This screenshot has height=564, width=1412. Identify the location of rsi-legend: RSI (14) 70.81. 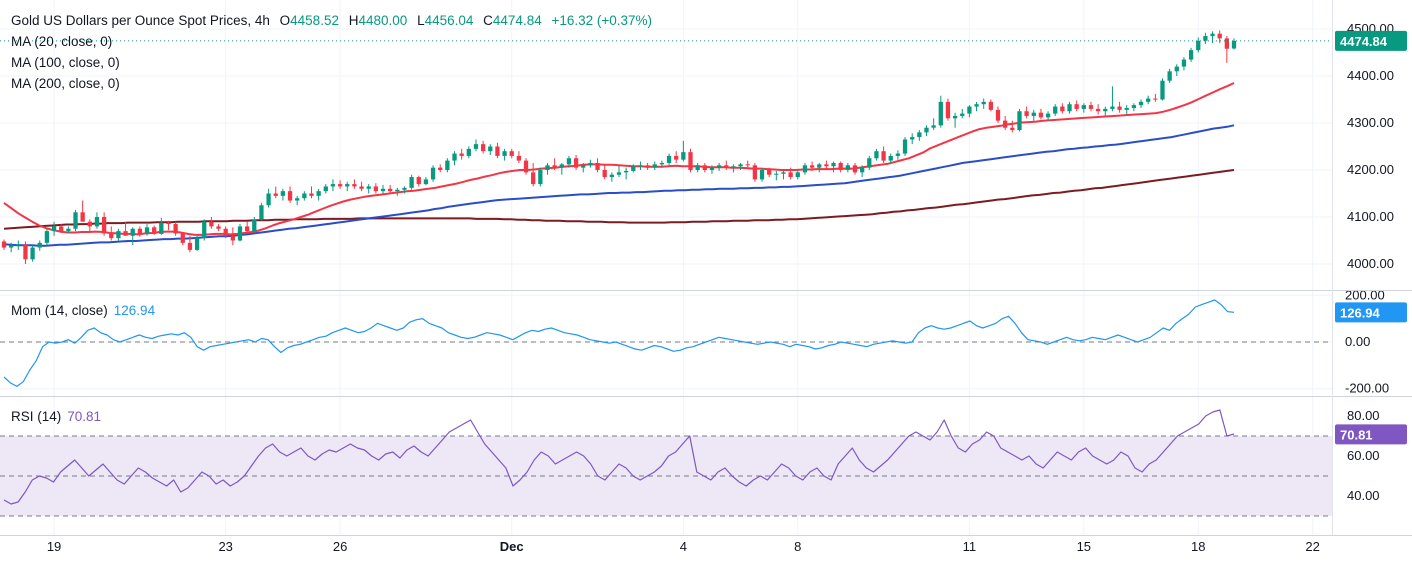
(56, 416).